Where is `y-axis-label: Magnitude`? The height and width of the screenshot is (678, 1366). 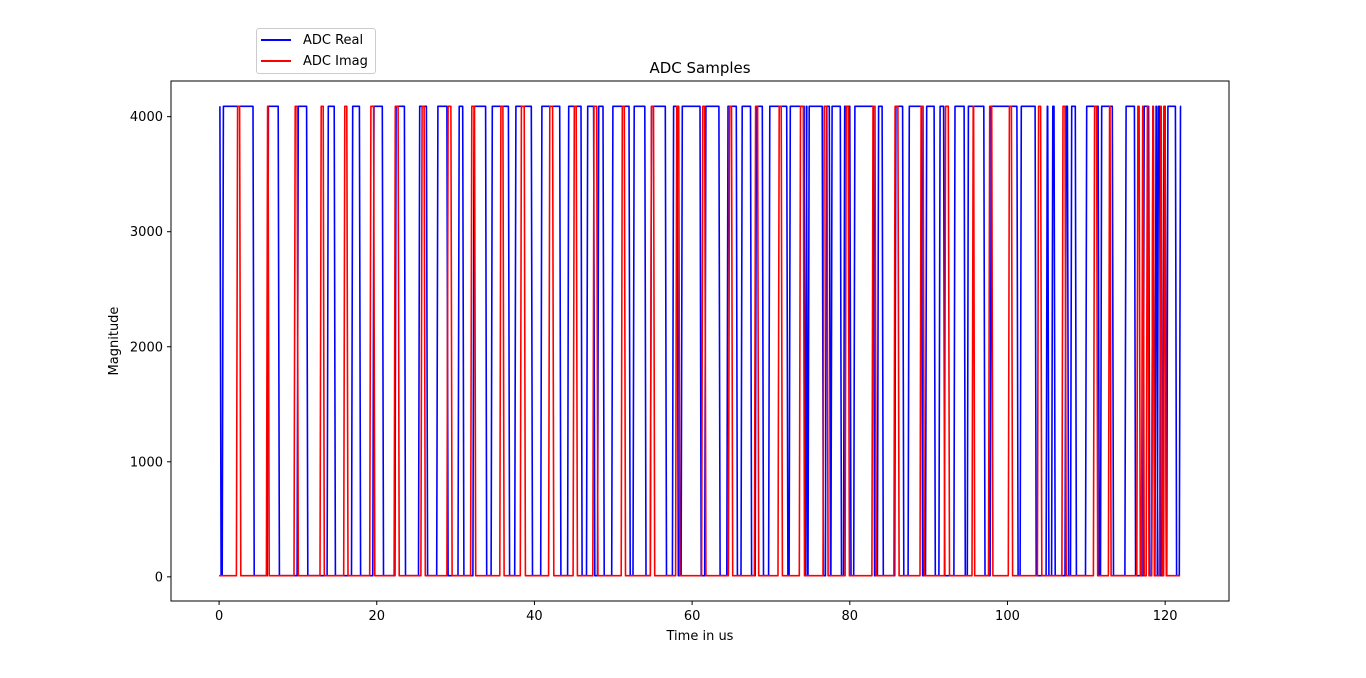
y-axis-label: Magnitude is located at coordinates (114, 341).